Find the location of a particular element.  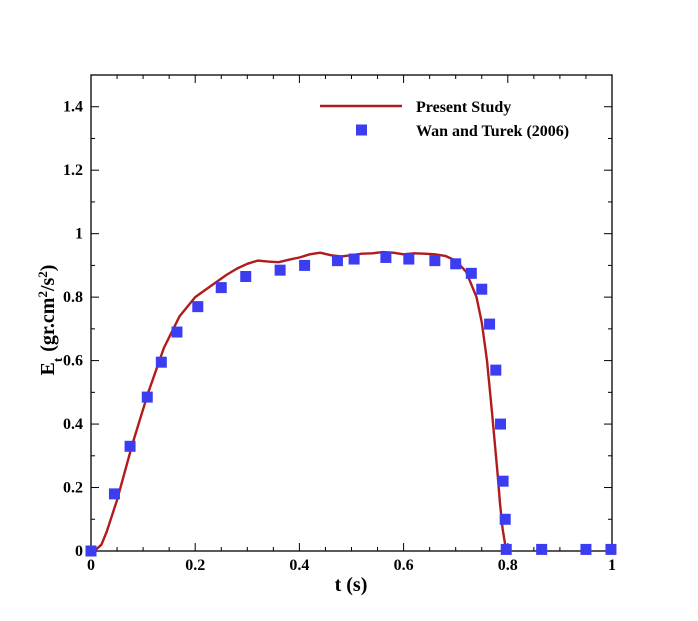

legend-label-wan-turek: Wan and Turek (2006) is located at coordinates (492, 131).